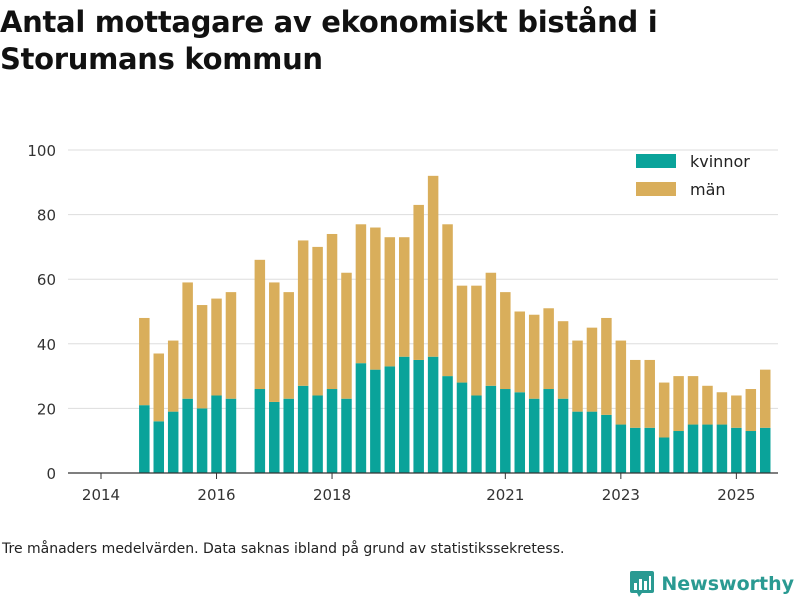 This screenshot has height=600, width=800. What do you see at coordinates (727, 584) in the screenshot?
I see `brand-name: Newsworthy` at bounding box center [727, 584].